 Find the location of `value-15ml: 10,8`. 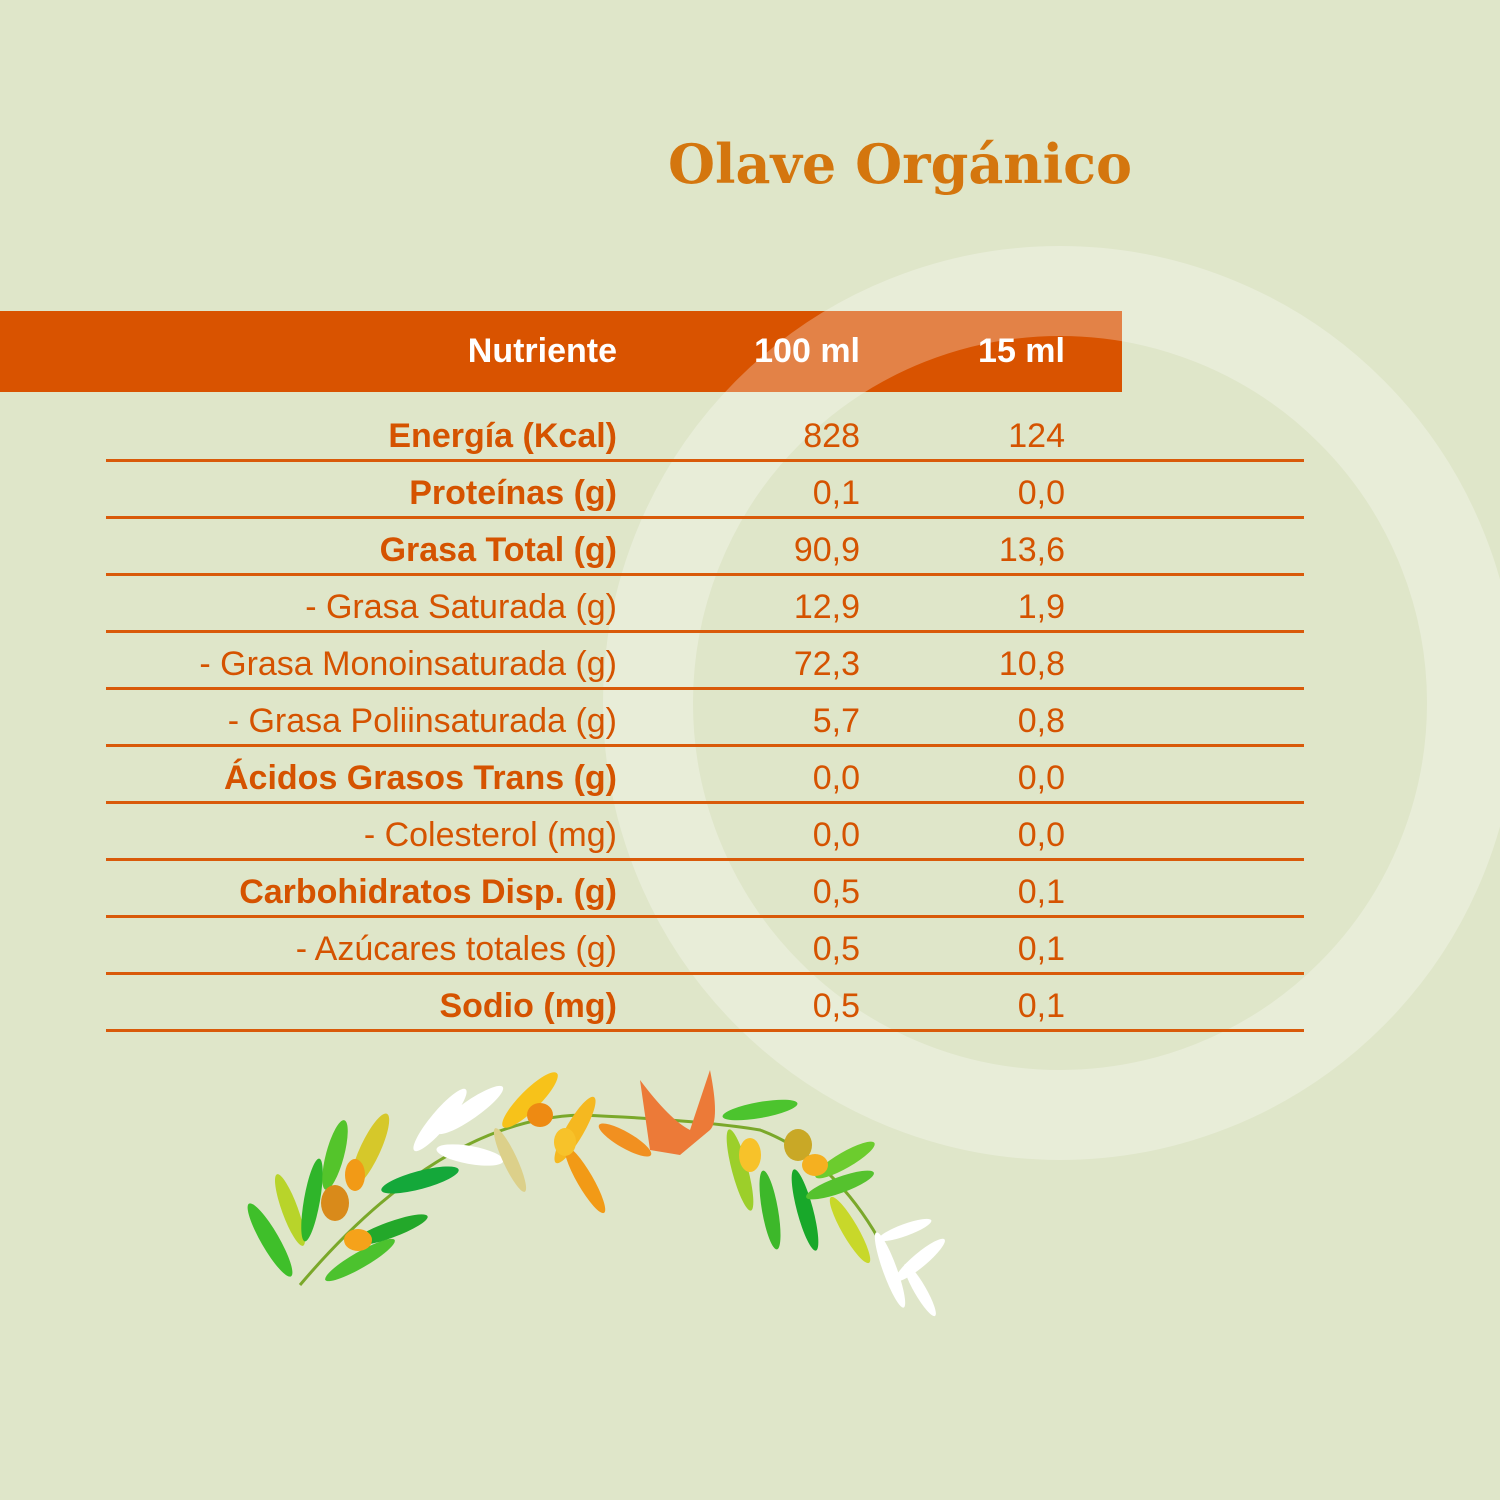

value-15ml: 10,8 is located at coordinates (1031, 664).